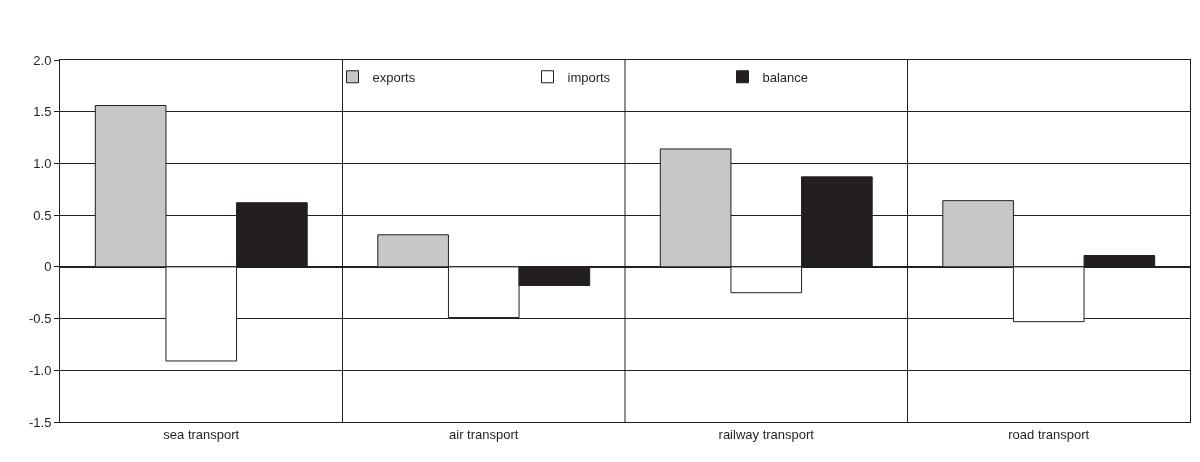 The height and width of the screenshot is (462, 1200). What do you see at coordinates (42, 60) in the screenshot?
I see `y-tick-label: 2.0` at bounding box center [42, 60].